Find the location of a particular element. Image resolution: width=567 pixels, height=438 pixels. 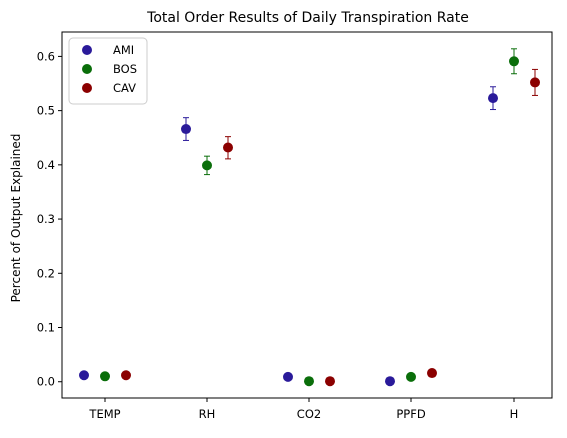

legend-item: AMI is located at coordinates (108, 50).